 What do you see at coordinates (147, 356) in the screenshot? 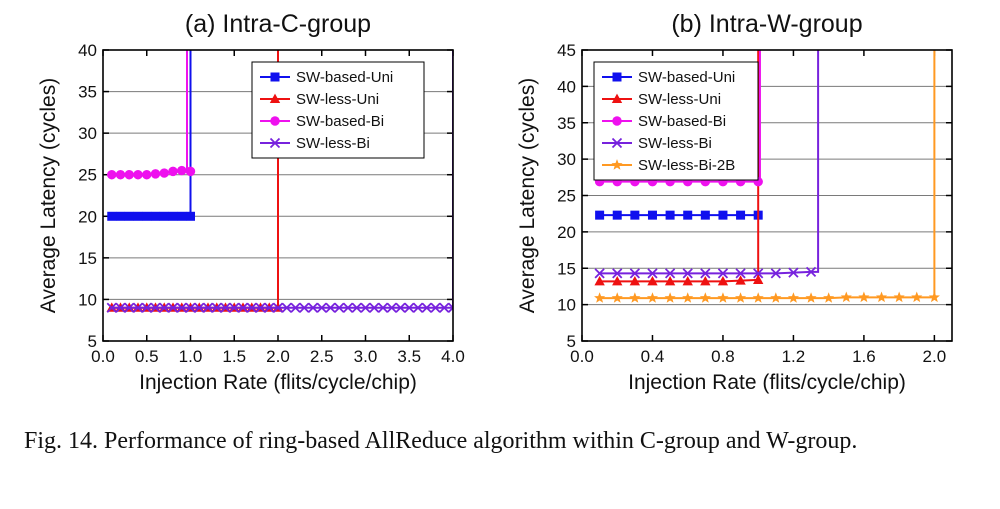
I see `x-tick-label: 0.5` at bounding box center [147, 356].